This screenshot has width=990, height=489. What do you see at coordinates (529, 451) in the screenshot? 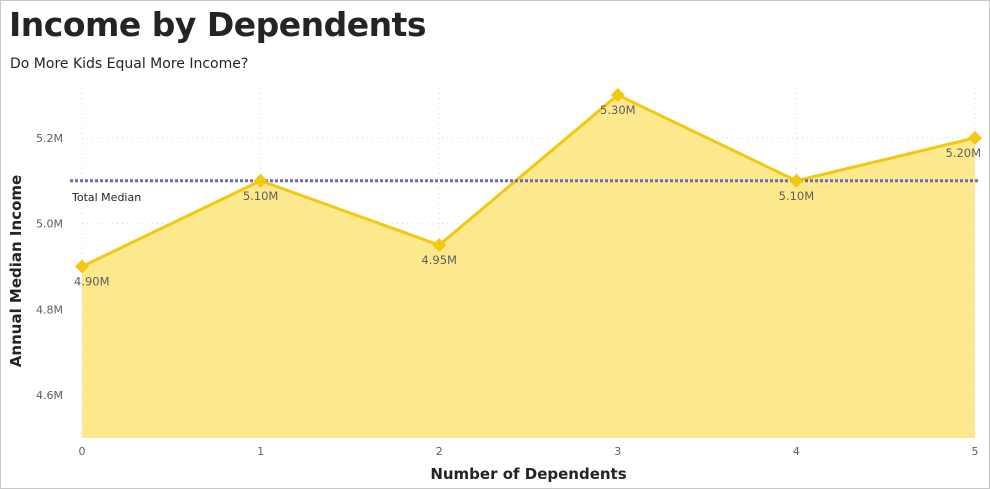
I see `x-axis-ticks: 0 1 2 3 4 5` at bounding box center [529, 451].